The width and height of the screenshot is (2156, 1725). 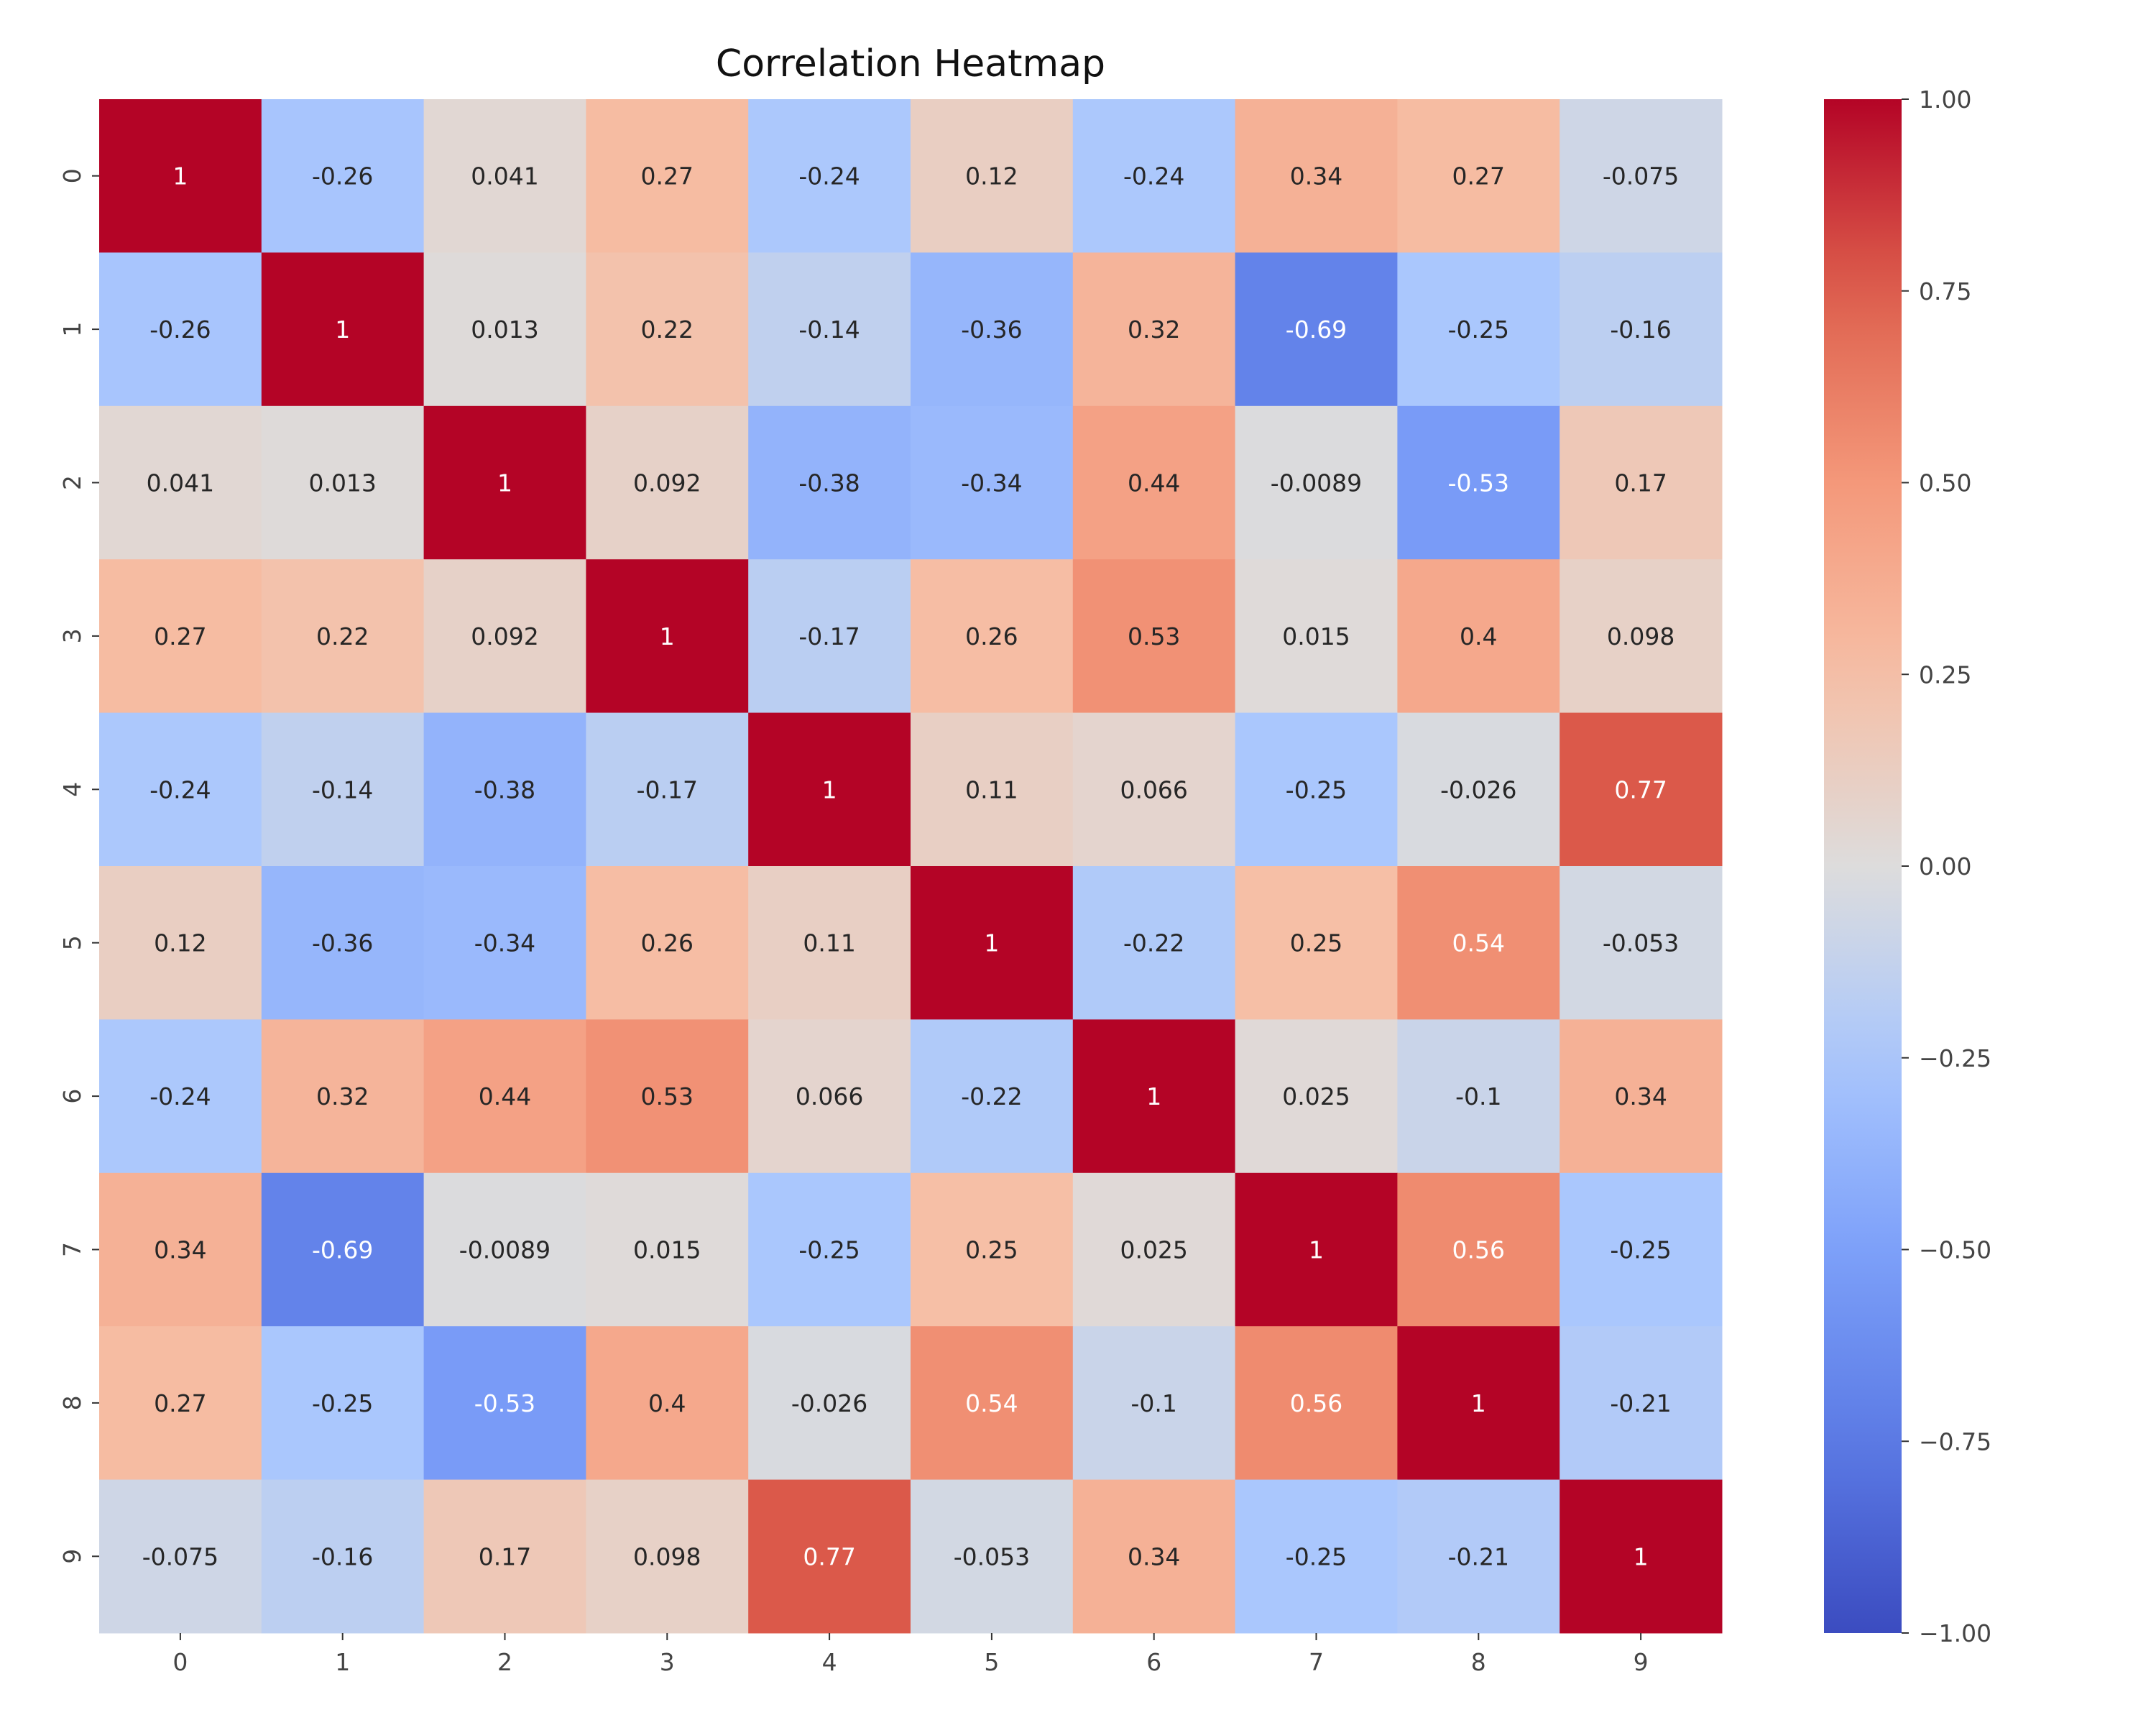 I want to click on cell-annotation: -0.36, so click(x=991, y=330).